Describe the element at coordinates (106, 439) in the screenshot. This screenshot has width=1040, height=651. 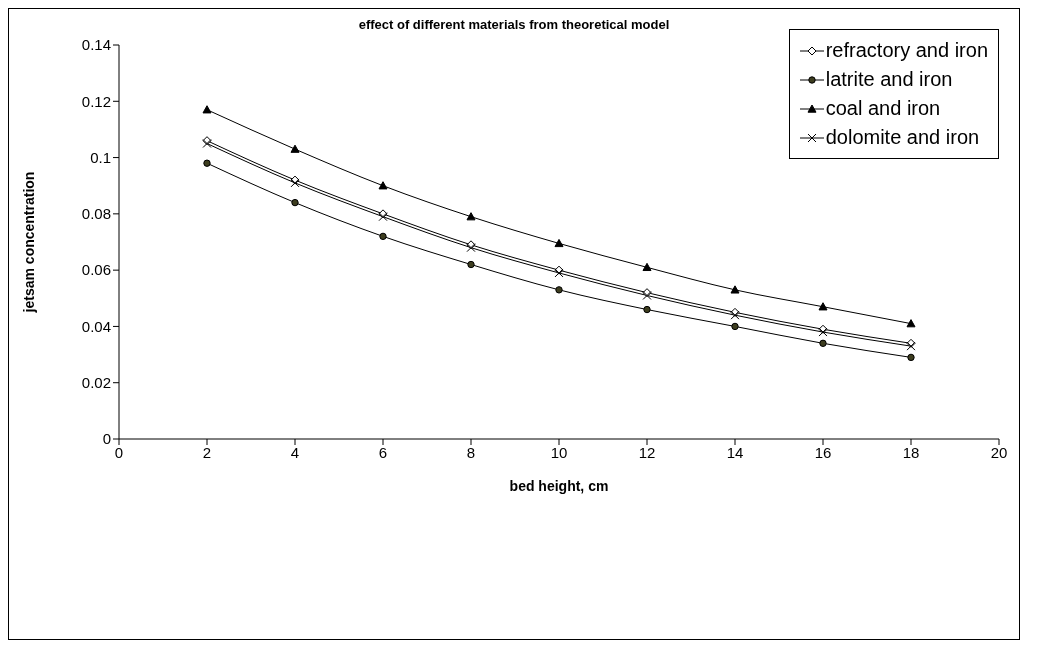
I see `y-tick-label: 0` at that location.